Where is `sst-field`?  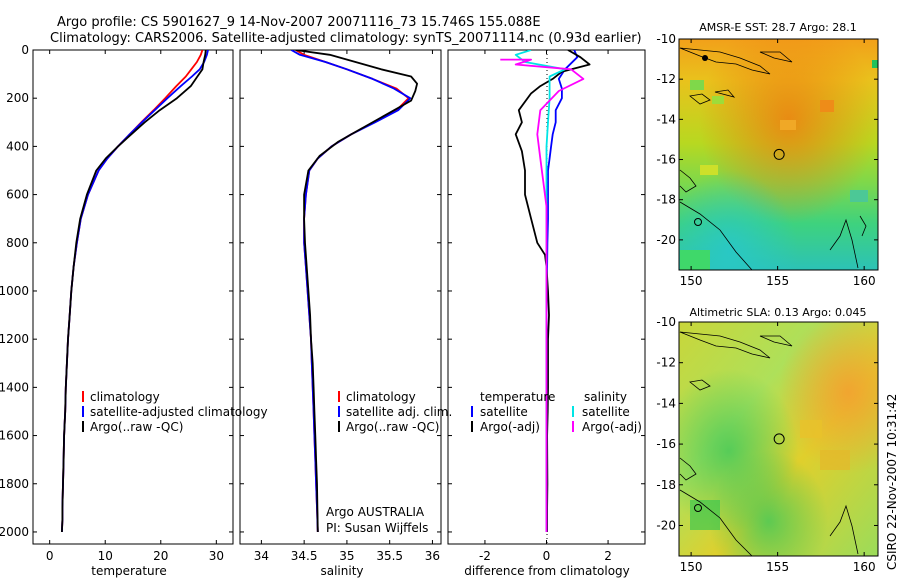 sst-field is located at coordinates (778, 154).